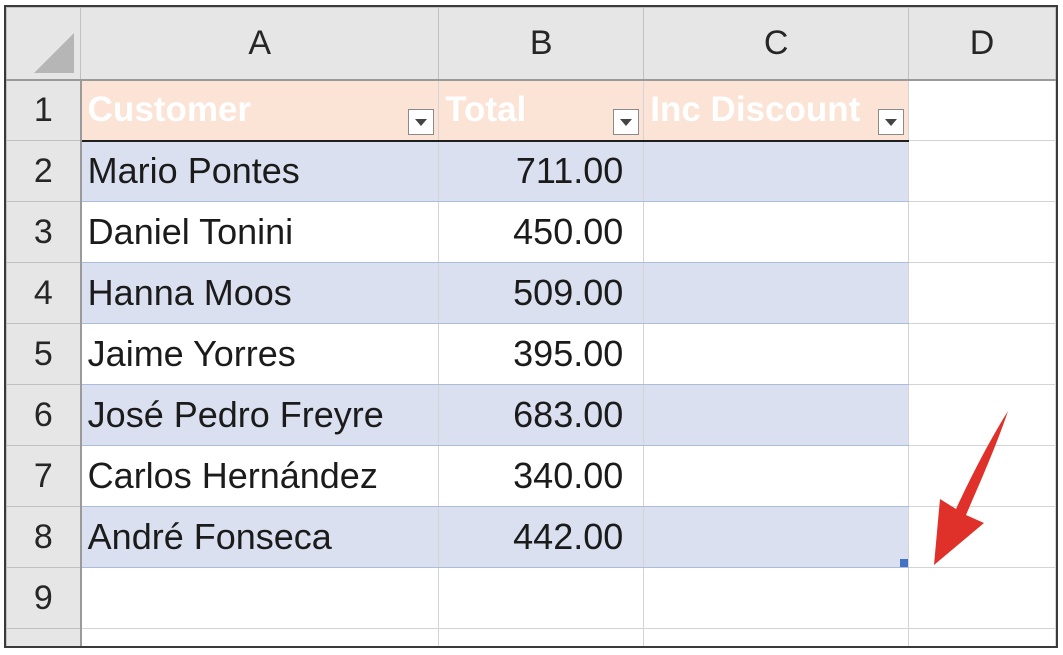 This screenshot has height=655, width=1063. Describe the element at coordinates (44, 415) in the screenshot. I see `row-header-6: 6` at that location.